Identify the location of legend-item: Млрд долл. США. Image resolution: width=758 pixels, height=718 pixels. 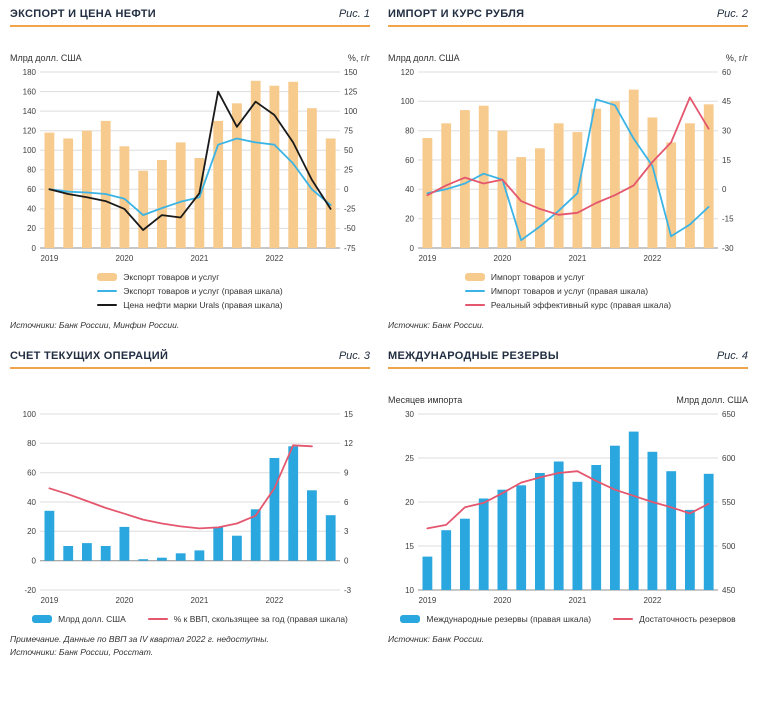
(79, 619).